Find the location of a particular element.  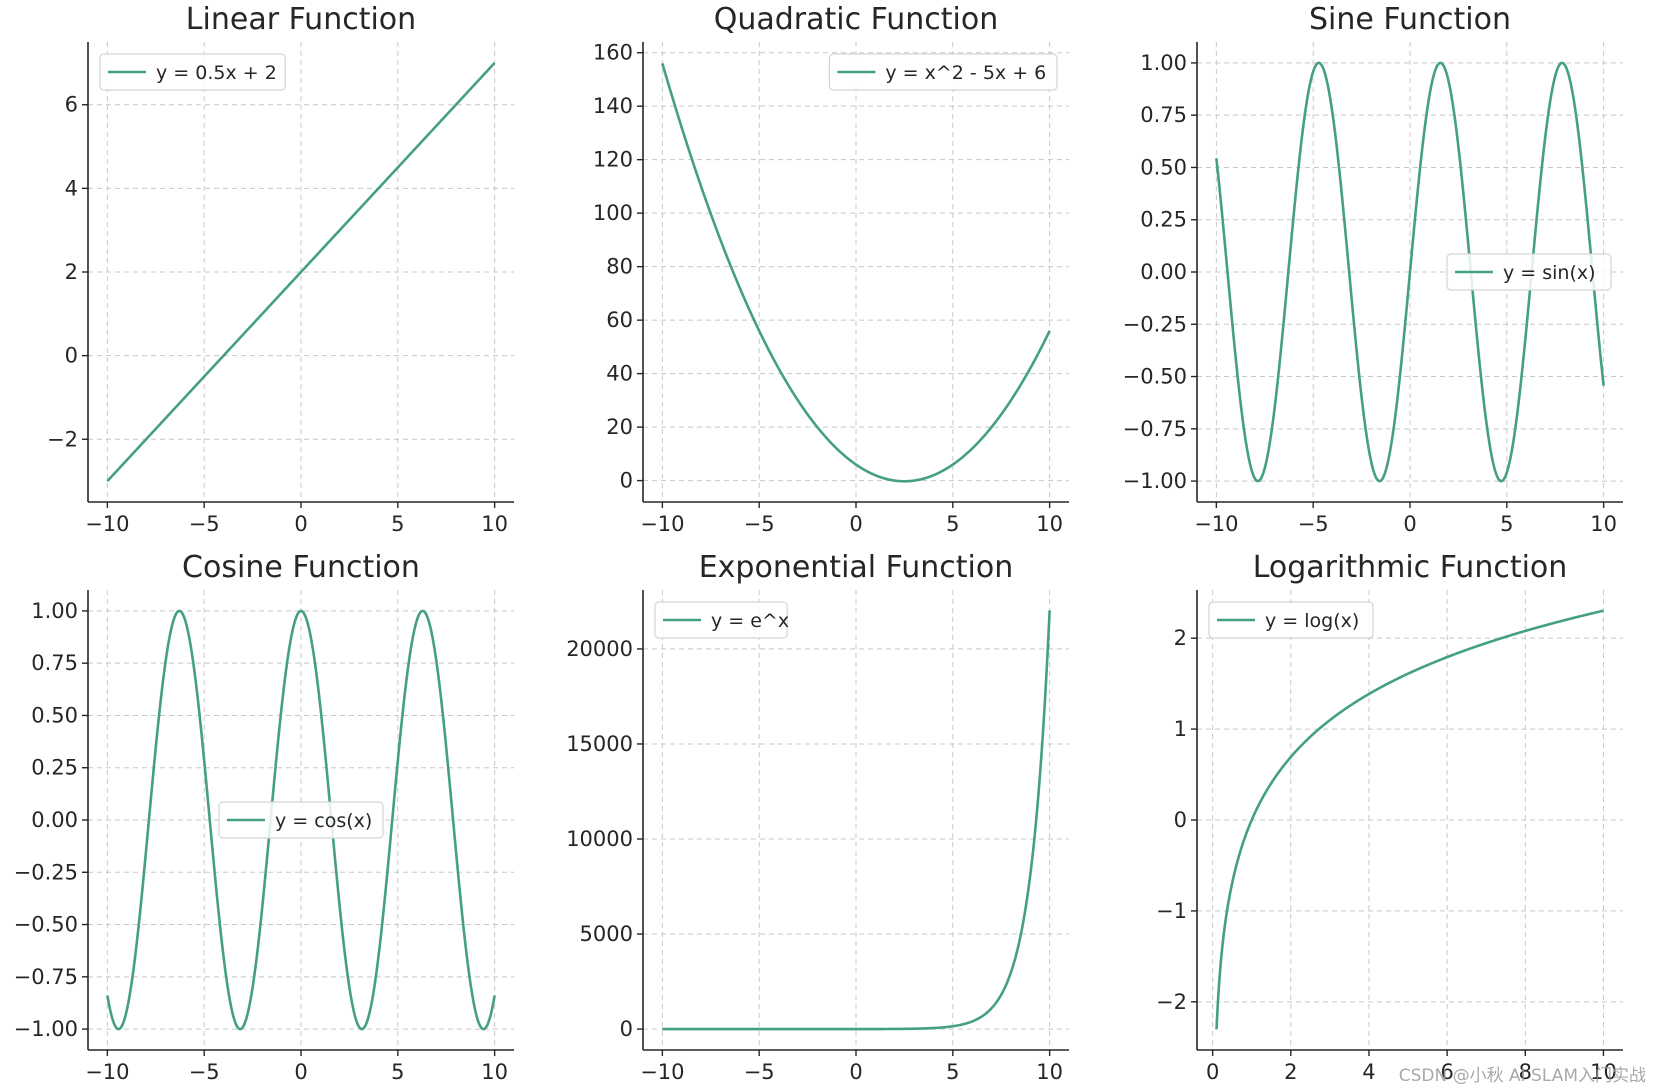

panel-title: Sine Function is located at coordinates (1410, 19).